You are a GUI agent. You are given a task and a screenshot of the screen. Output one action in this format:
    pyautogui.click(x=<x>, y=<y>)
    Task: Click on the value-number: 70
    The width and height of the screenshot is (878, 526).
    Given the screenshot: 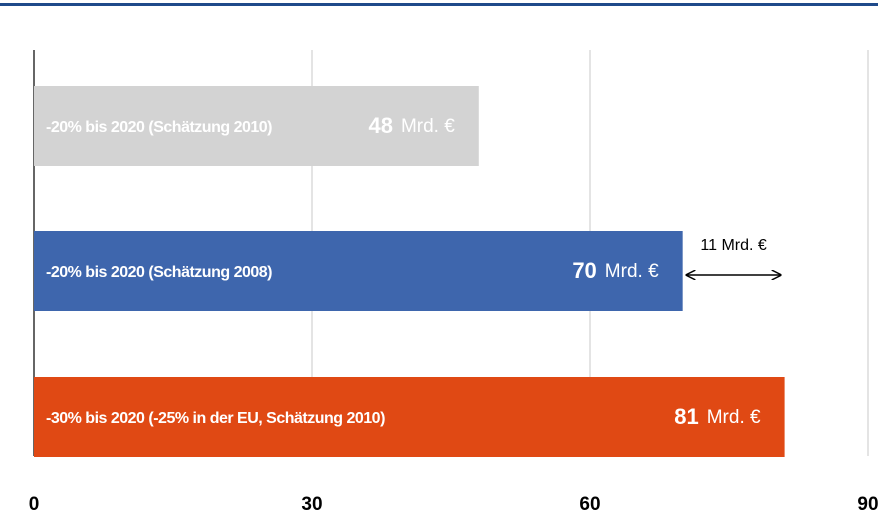 What is the action you would take?
    pyautogui.click(x=584, y=270)
    